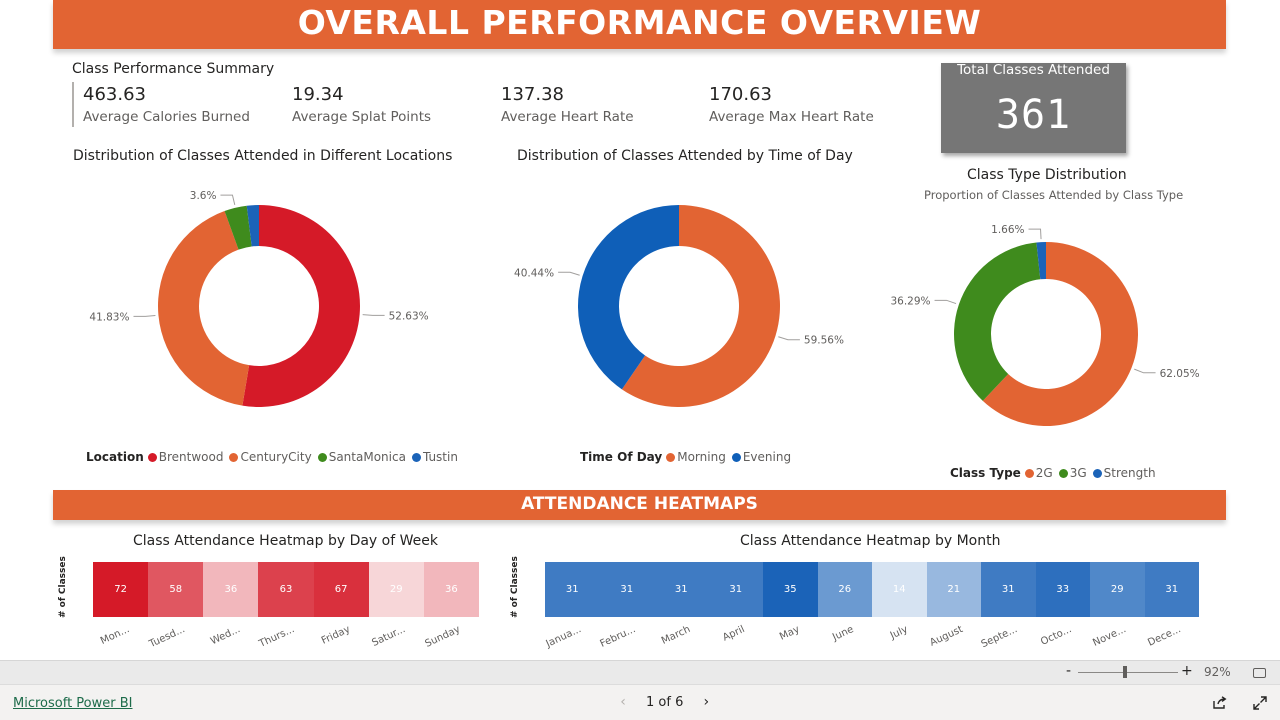 The height and width of the screenshot is (720, 1280). I want to click on donut-slice-centurycity, so click(204, 308).